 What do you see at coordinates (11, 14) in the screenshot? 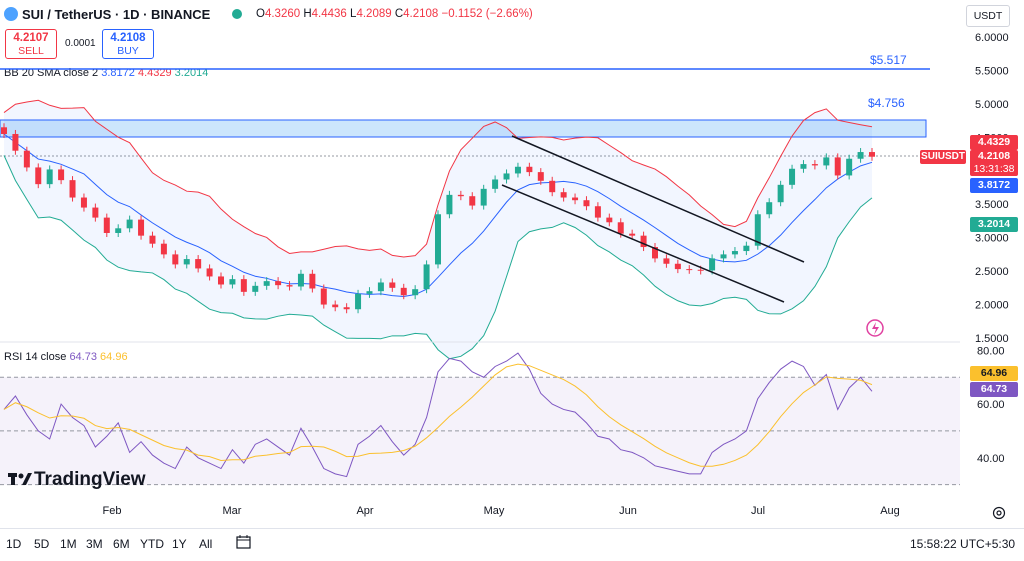
I see `symbol-logo-icon` at bounding box center [11, 14].